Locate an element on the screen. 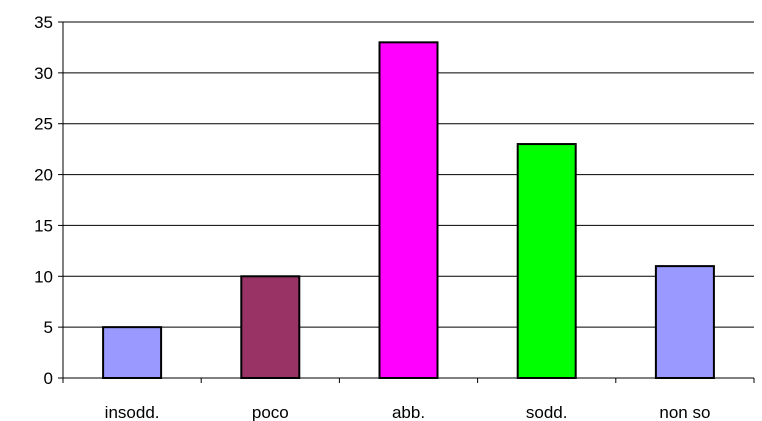 This screenshot has width=762, height=421. y-tick-label: 15 is located at coordinates (43, 225).